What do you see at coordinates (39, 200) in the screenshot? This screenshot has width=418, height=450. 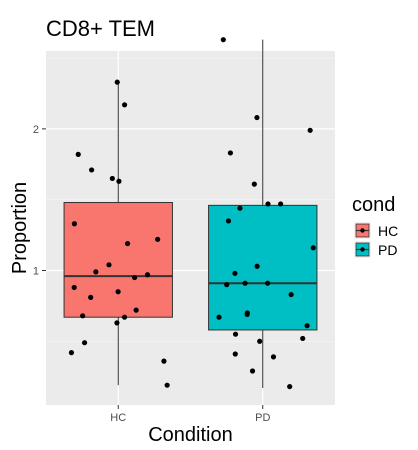 I see `y-axis: 12` at bounding box center [39, 200].